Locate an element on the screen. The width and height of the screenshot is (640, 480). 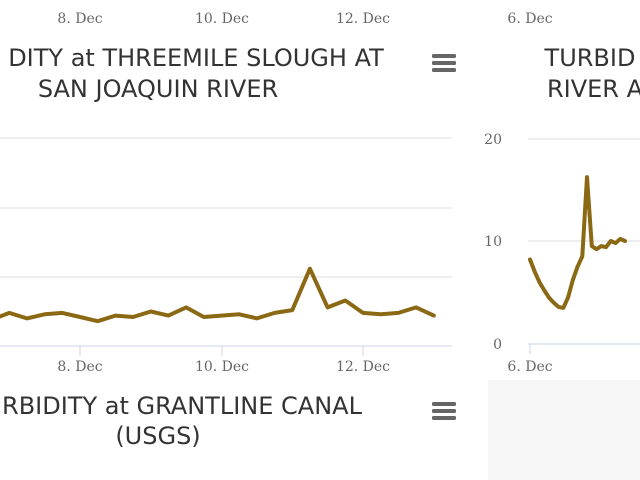
loading-panel is located at coordinates (564, 430).